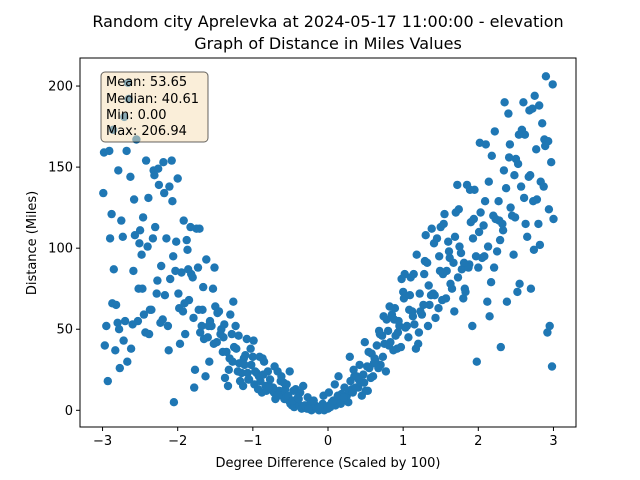  What do you see at coordinates (146, 82) in the screenshot?
I see `stats-mean: Mean: 53.65` at bounding box center [146, 82].